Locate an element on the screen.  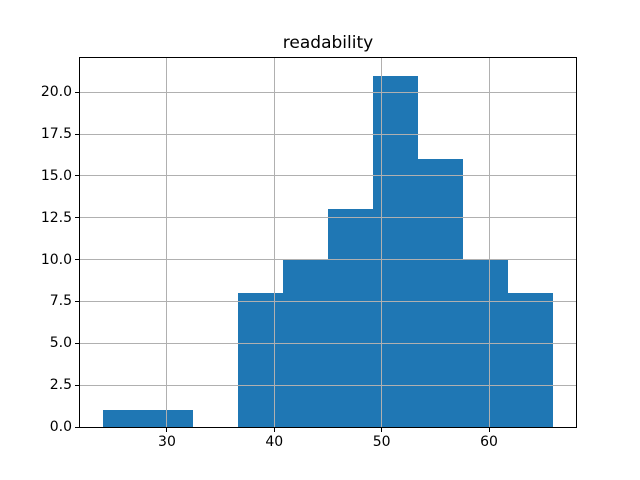
x-tick-label: 40 is located at coordinates (274, 442).